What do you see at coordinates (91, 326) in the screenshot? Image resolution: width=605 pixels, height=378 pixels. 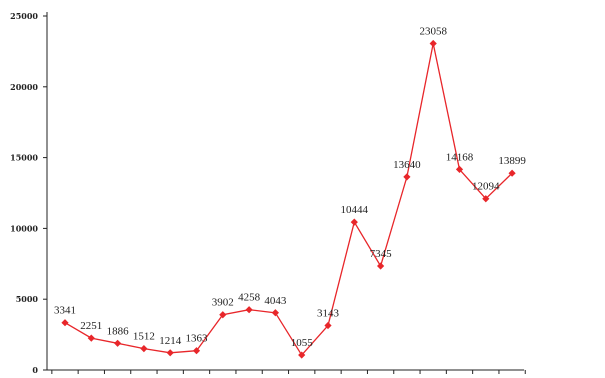 I see `data-label: 2251` at bounding box center [91, 326].